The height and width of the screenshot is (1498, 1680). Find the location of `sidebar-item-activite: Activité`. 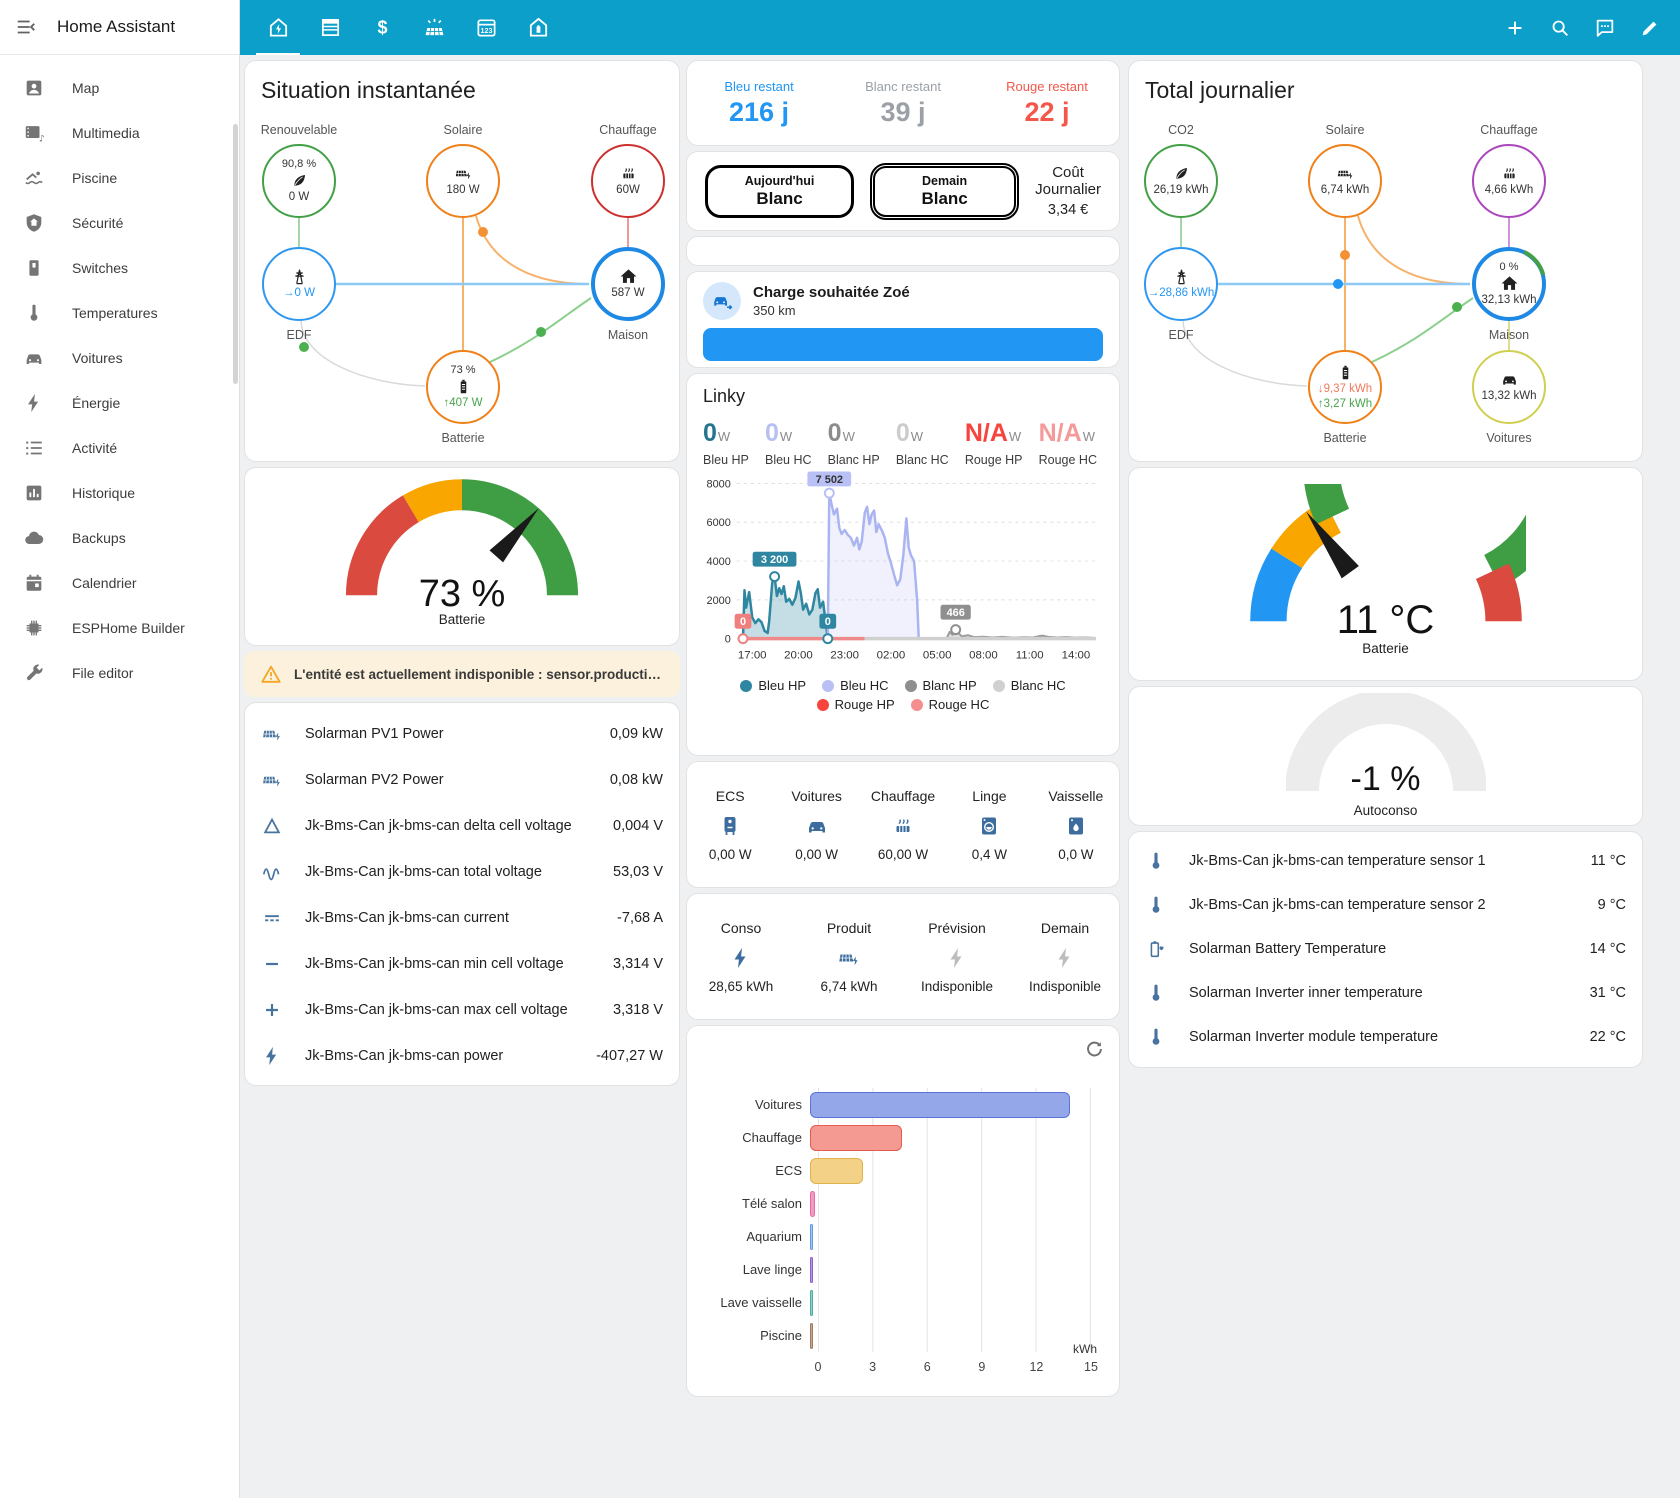

sidebar-item-activite: Activité is located at coordinates (119, 447).